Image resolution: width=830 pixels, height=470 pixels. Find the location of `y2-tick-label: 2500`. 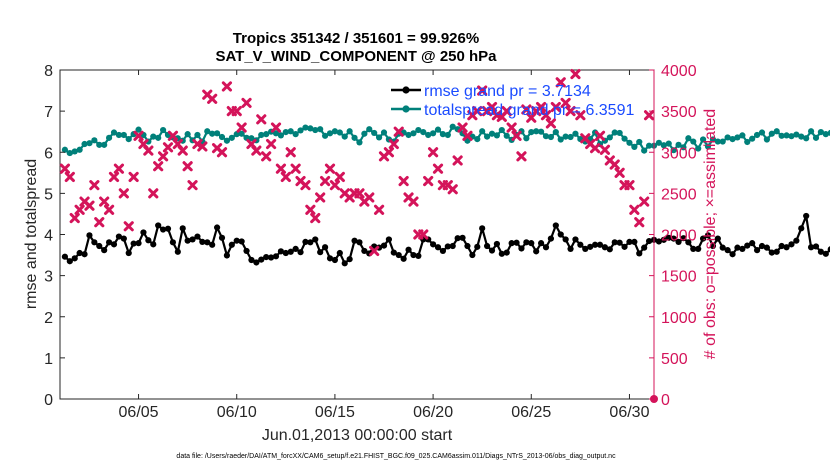

y2-tick-label: 2500 is located at coordinates (679, 194).